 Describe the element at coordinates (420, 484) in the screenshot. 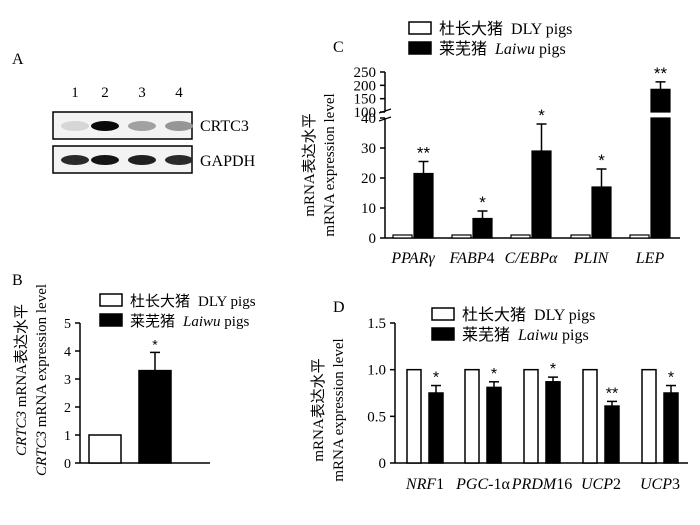

I see `xtick-label-d-italic: NRF` at that location.